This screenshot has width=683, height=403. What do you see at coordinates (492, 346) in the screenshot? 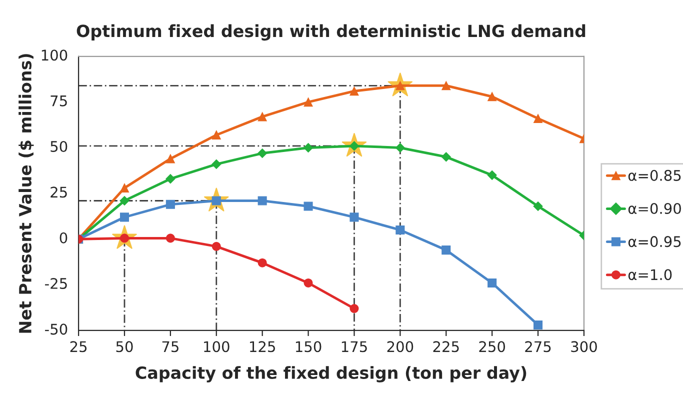
I see `x-tick-label: 250` at bounding box center [492, 346].